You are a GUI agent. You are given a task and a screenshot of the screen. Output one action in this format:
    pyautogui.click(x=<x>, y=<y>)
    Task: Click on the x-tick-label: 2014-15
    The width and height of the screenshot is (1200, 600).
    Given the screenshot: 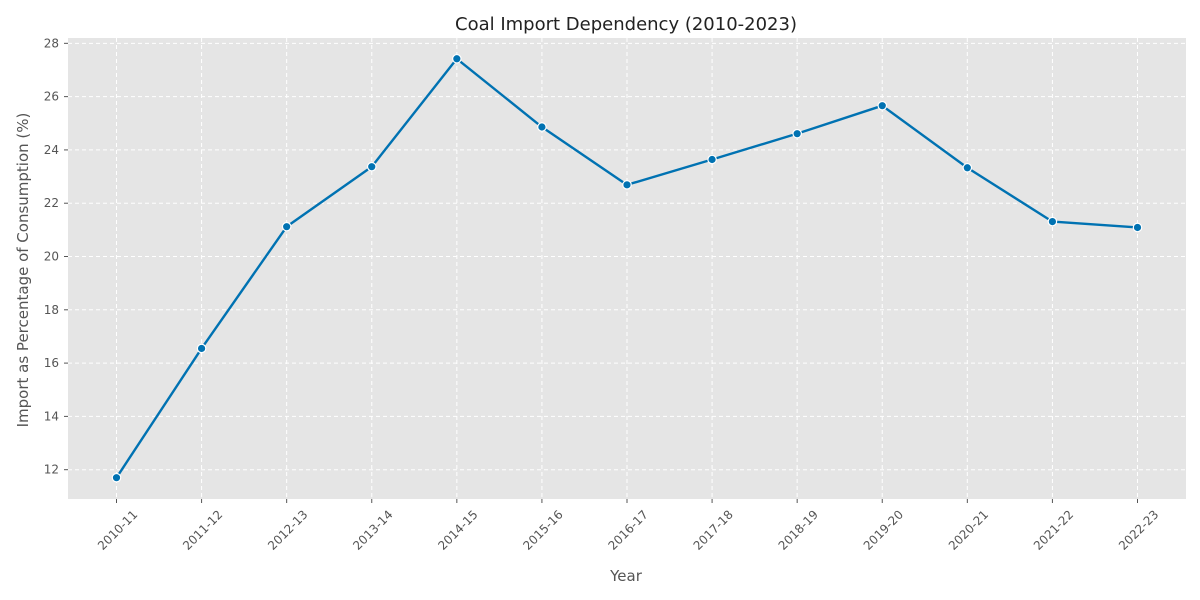 What is the action you would take?
    pyautogui.click(x=457, y=529)
    